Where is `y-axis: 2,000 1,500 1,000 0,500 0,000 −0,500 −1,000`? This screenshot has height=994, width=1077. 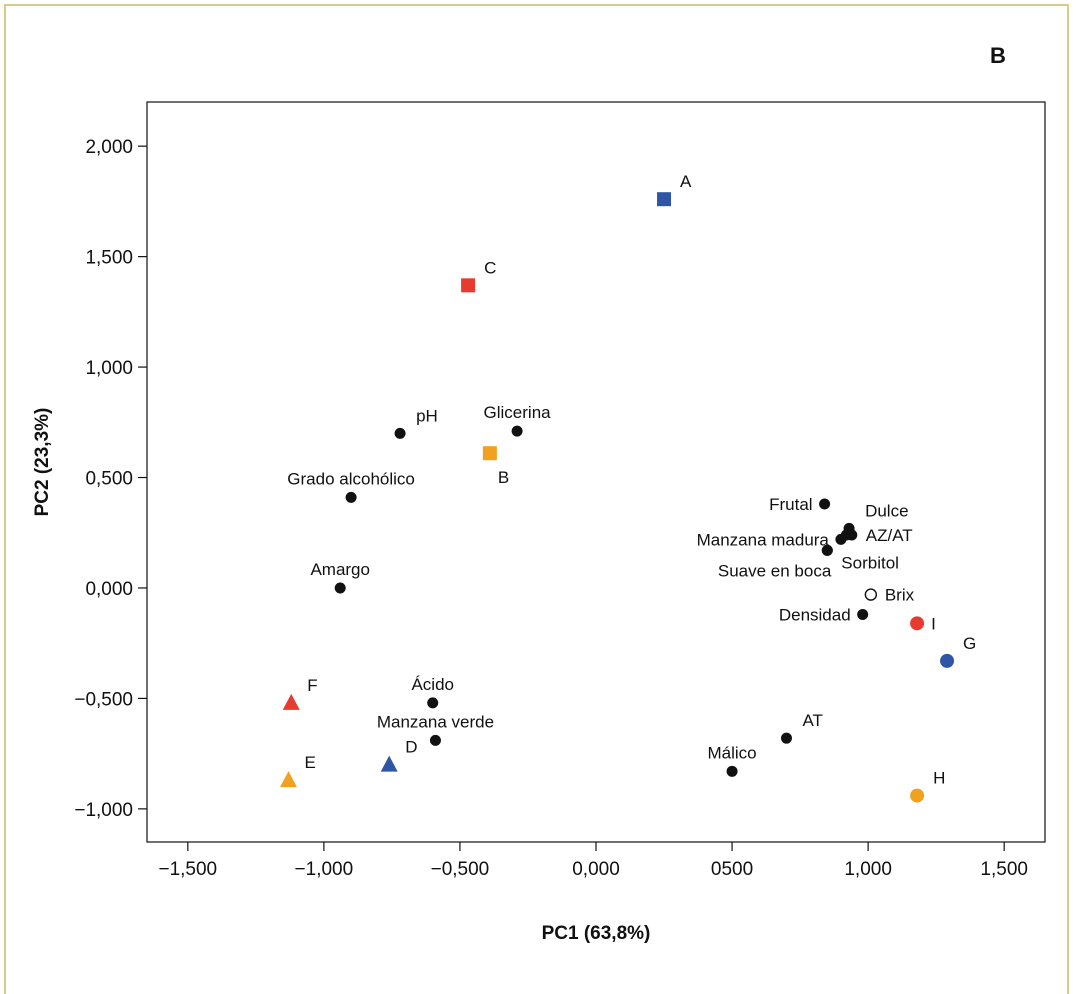
y-axis: 2,000 1,500 1,000 0,500 0,000 −0,500 −1,000 is located at coordinates (110, 479).